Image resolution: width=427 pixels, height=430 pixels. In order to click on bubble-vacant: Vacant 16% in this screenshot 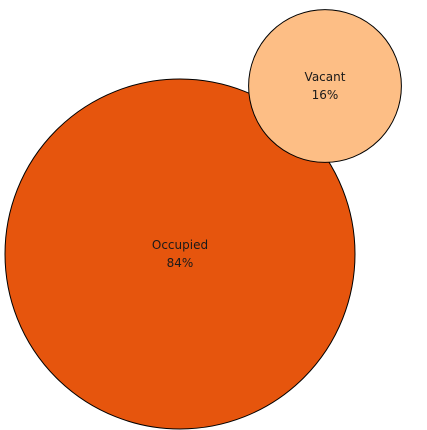, I will do `click(325, 86)`.